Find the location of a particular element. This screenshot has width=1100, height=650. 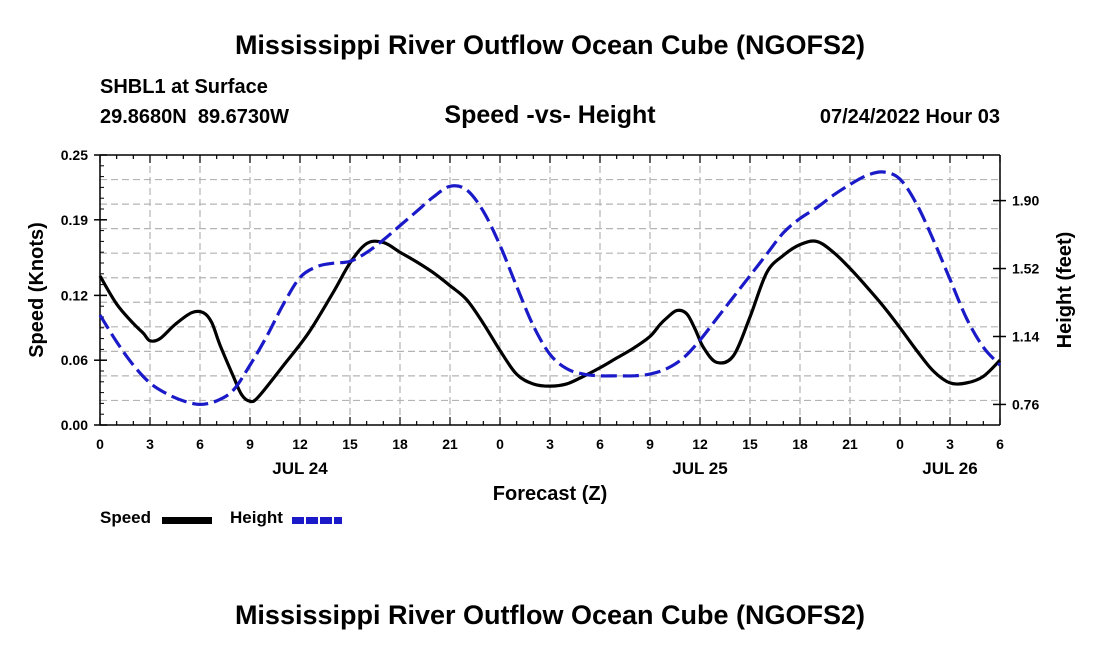

station-label: SHBL1 at Surface is located at coordinates (184, 87).